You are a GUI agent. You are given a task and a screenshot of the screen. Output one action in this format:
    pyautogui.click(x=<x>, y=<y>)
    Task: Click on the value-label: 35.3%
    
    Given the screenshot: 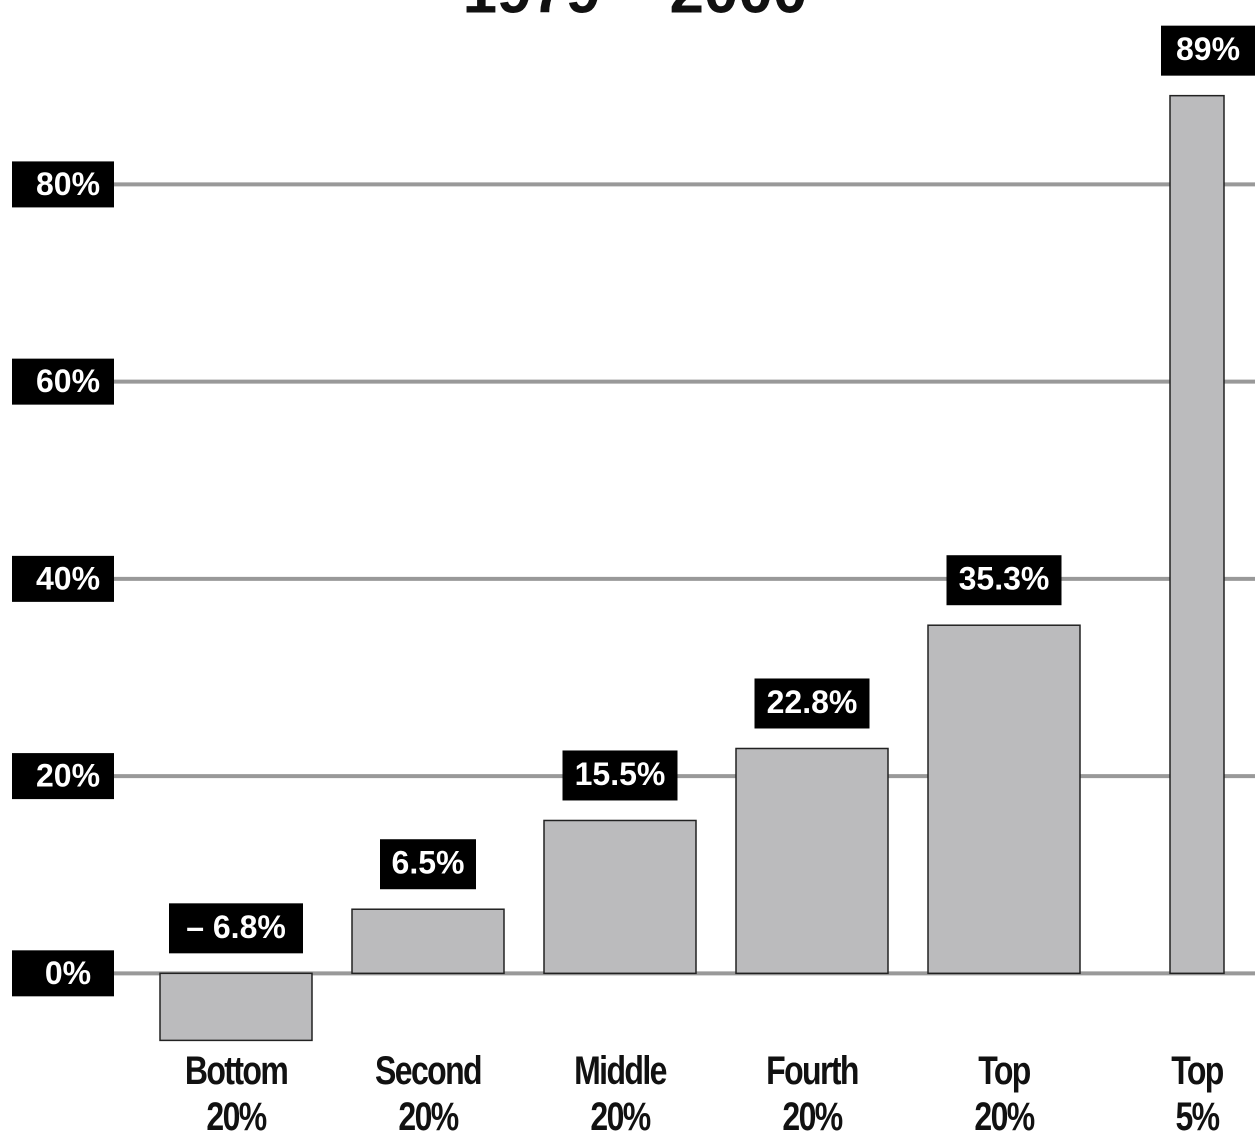 What is the action you would take?
    pyautogui.click(x=1004, y=579)
    